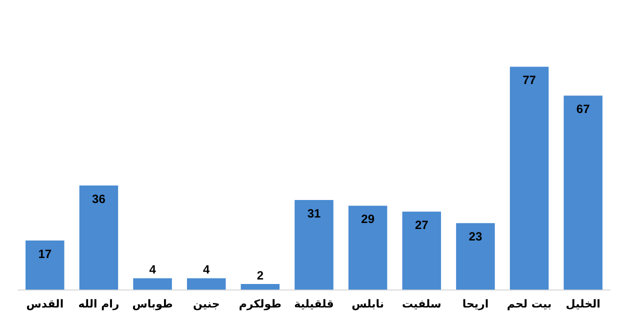  What do you see at coordinates (583, 109) in the screenshot?
I see `data-label: 67` at bounding box center [583, 109].